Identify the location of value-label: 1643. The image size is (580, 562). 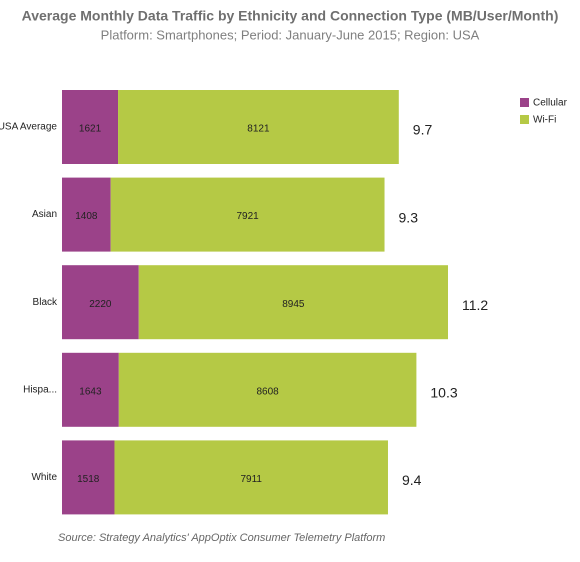
(90, 391).